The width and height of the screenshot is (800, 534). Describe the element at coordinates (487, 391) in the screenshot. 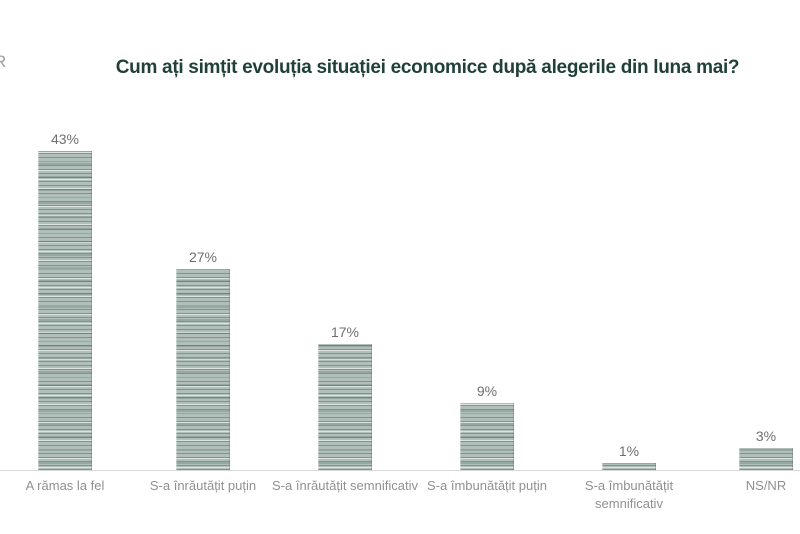

I see `bar-value-label: 9%` at that location.